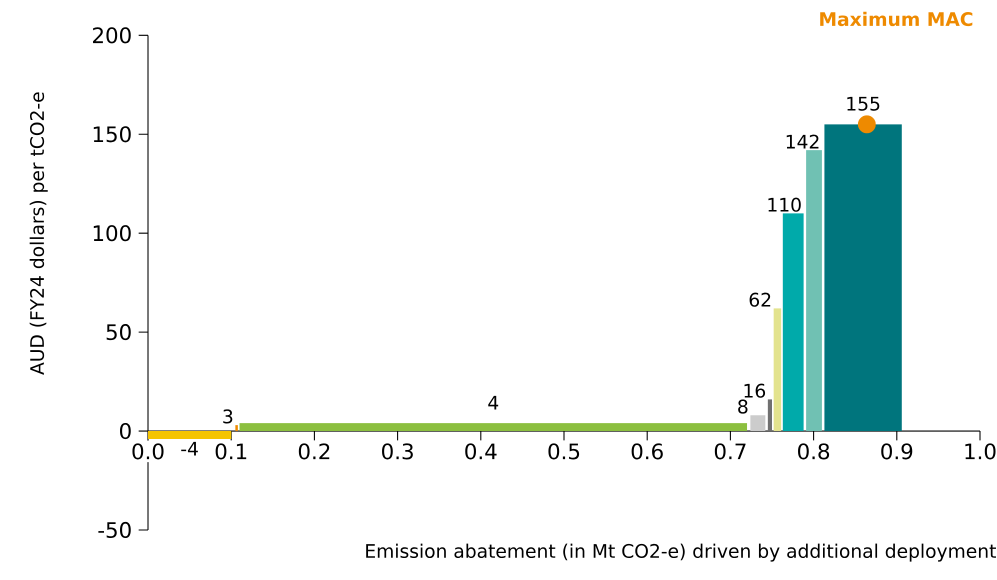  What do you see at coordinates (896, 19) in the screenshot?
I see `text: Maximum MAC` at bounding box center [896, 19].